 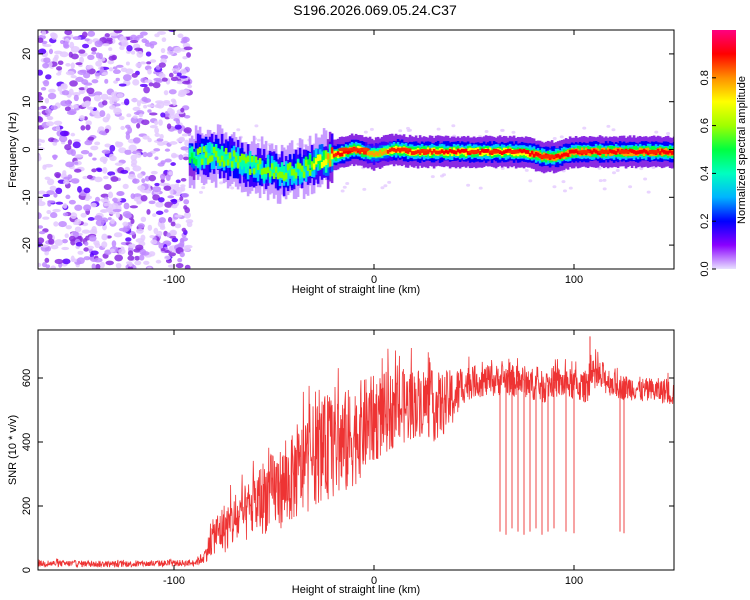 I want to click on spectrogram-y-tick-label: -10, so click(x=27, y=197).